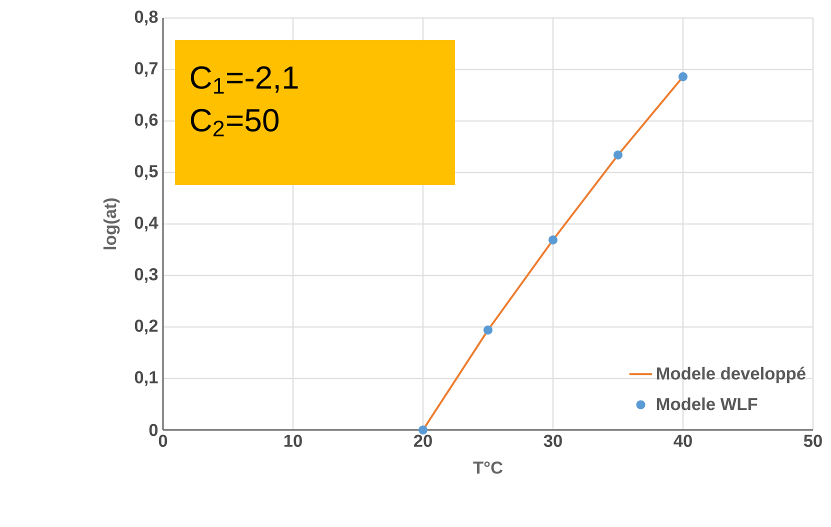  I want to click on legend-label: Modele developpé, so click(731, 375).